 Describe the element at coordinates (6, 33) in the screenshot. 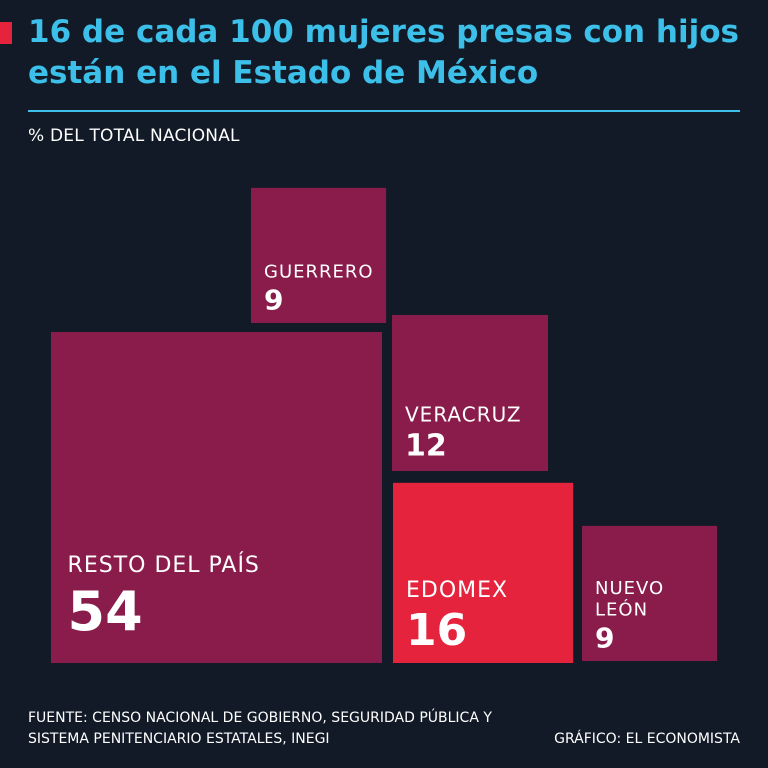

I see `accent-bar` at that location.